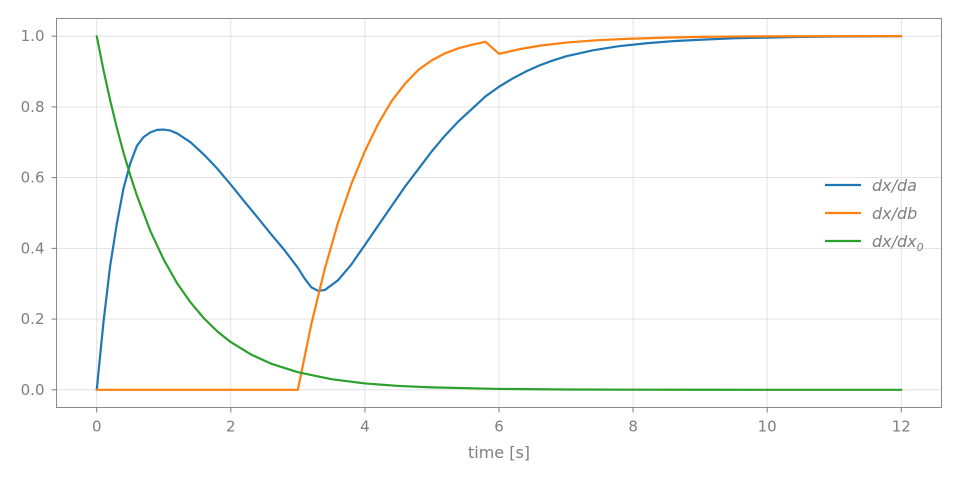 The image size is (960, 480). I want to click on legend-label-main: dx/db, so click(894, 213).